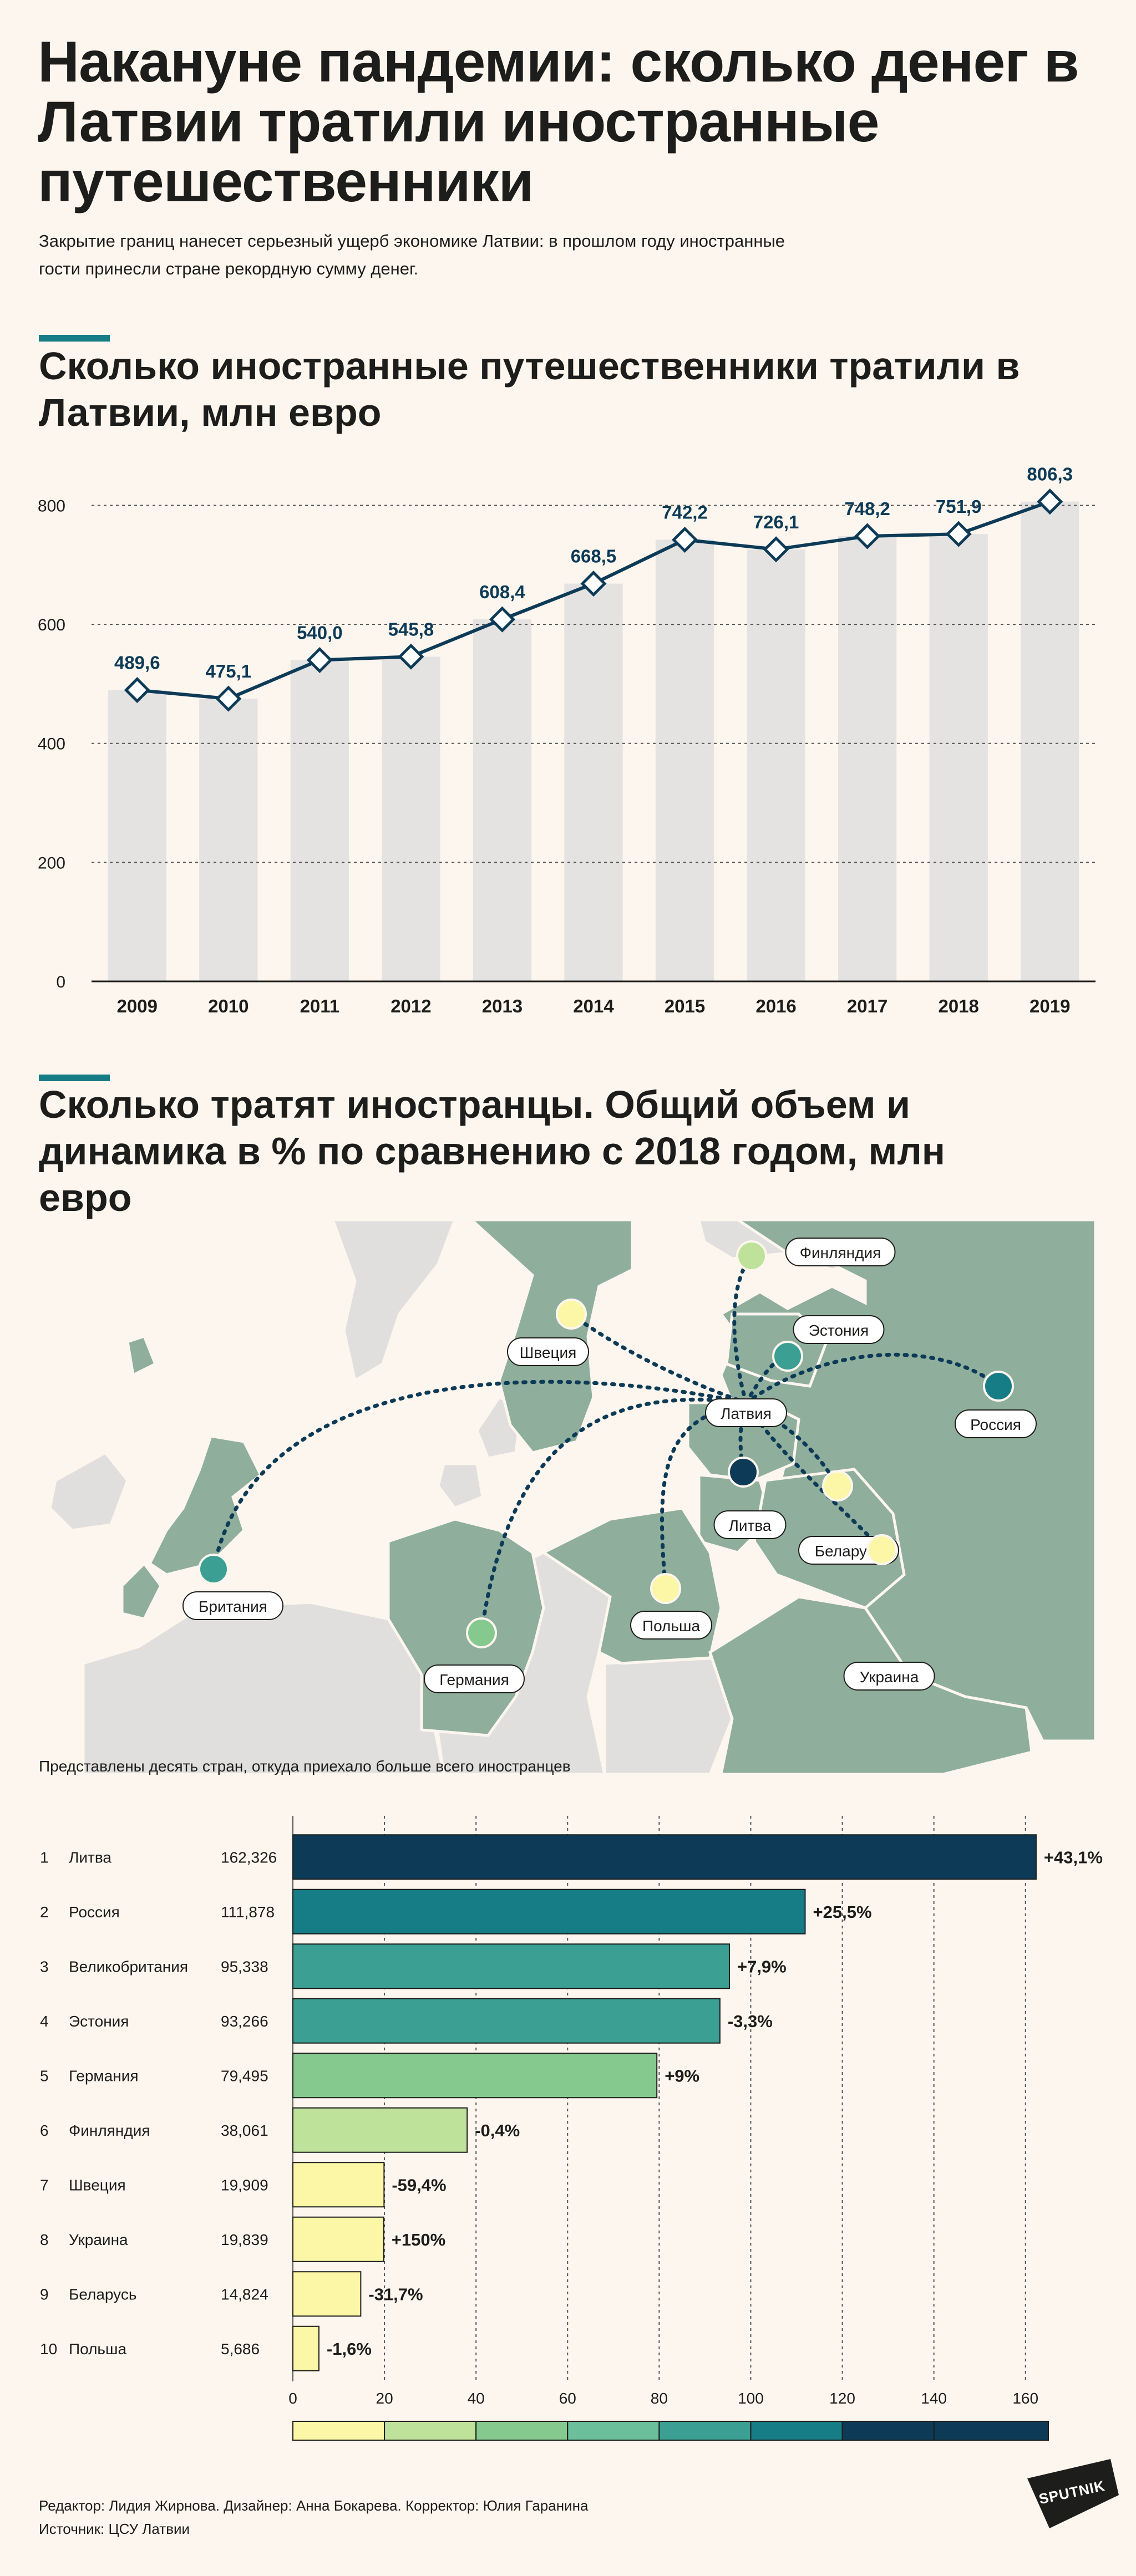 The width and height of the screenshot is (1136, 2576). I want to click on finland-marker, so click(751, 1255).